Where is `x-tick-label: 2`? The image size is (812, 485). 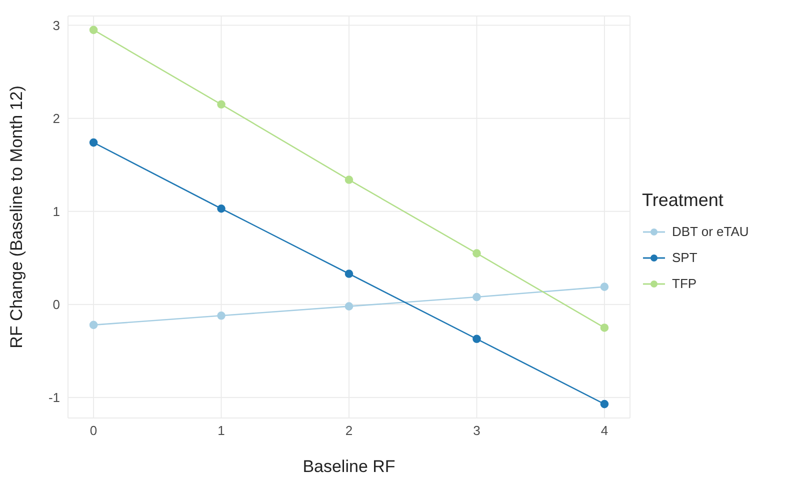 x-tick-label: 2 is located at coordinates (349, 430).